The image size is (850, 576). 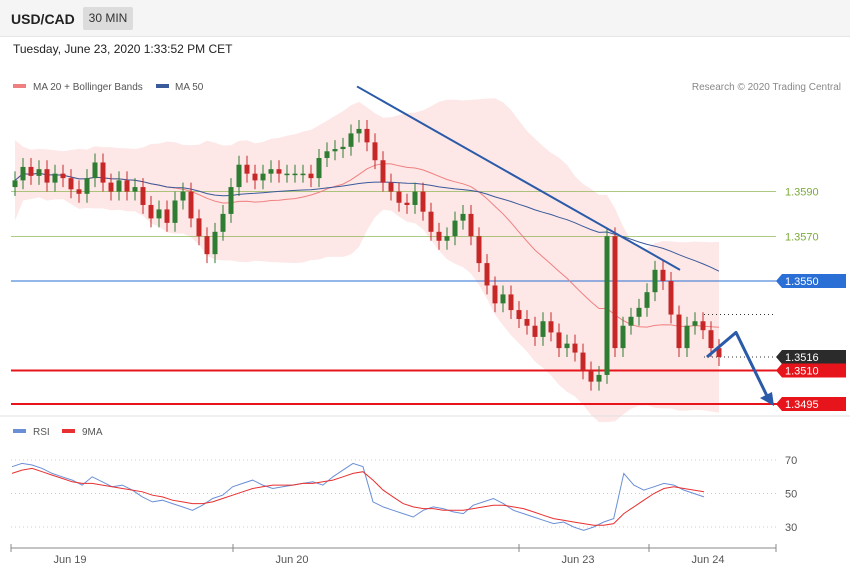 I want to click on x-axis-labels: Jun 19 Jun 20 Jun 23 Jun 24, so click(x=393, y=555).